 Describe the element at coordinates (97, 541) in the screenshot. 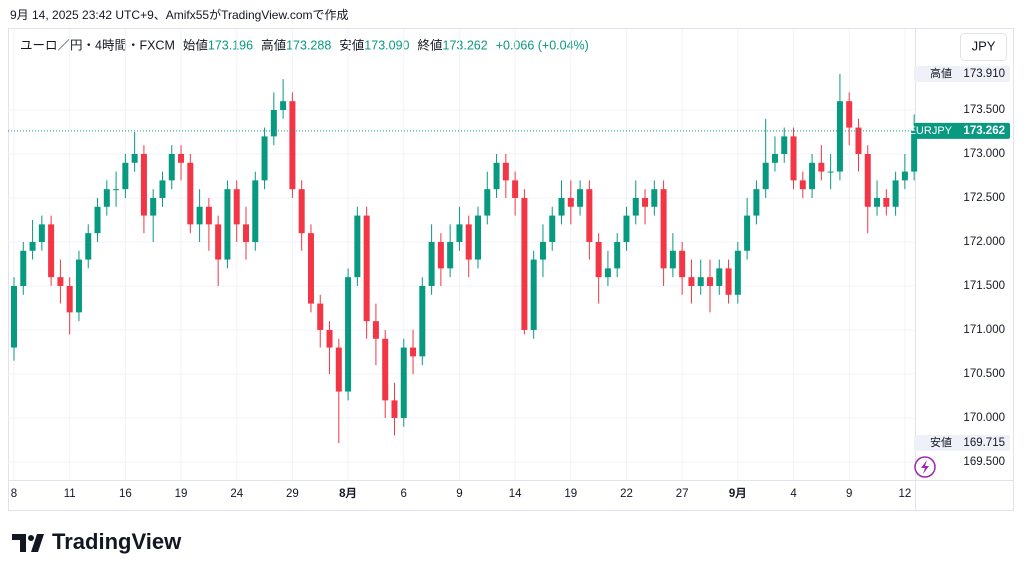

I see `brand: TradingView` at that location.